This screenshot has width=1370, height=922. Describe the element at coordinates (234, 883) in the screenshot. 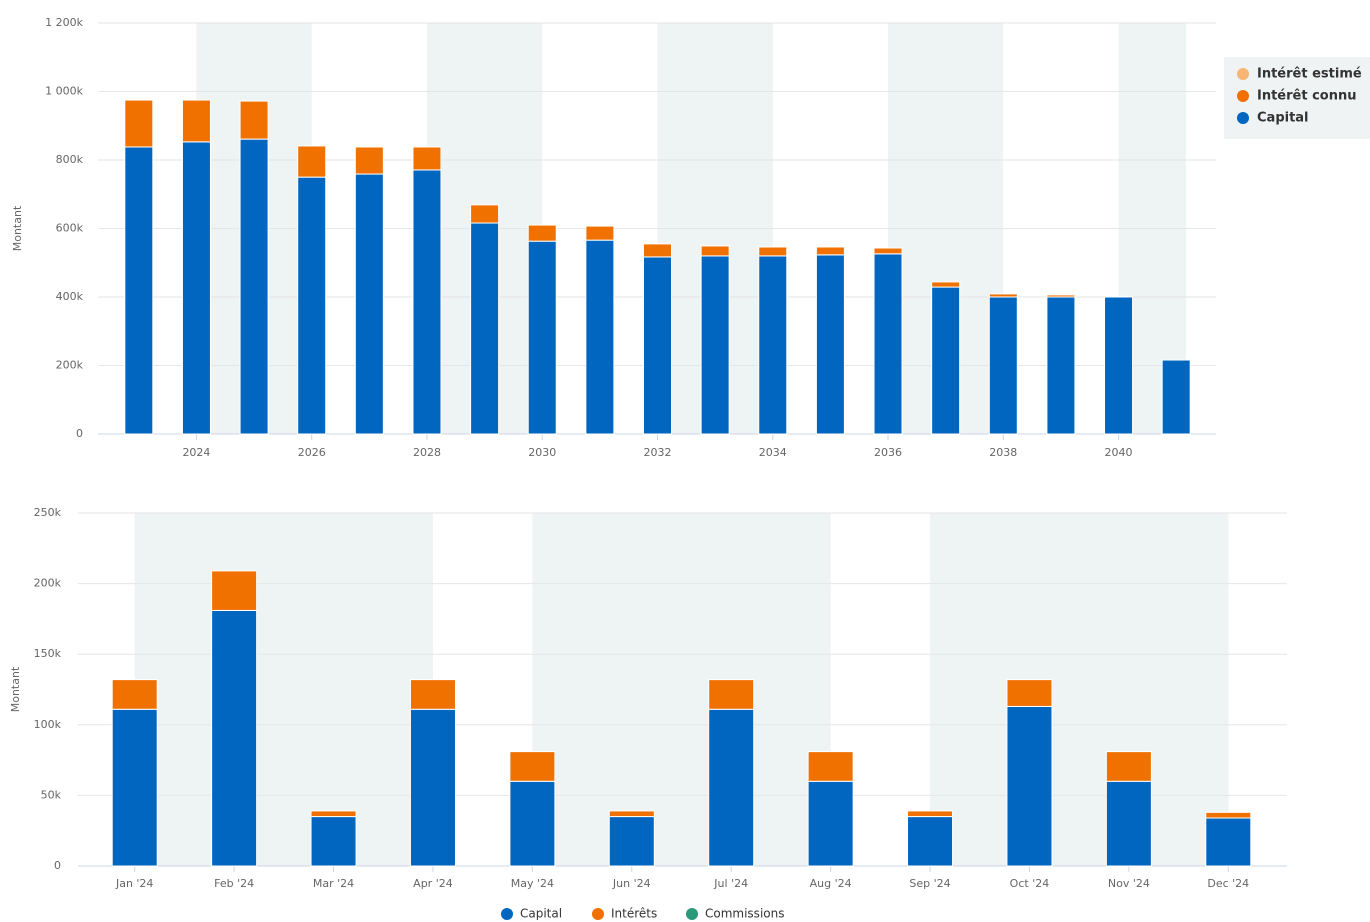

I see `x-tick-label: Feb '24` at that location.